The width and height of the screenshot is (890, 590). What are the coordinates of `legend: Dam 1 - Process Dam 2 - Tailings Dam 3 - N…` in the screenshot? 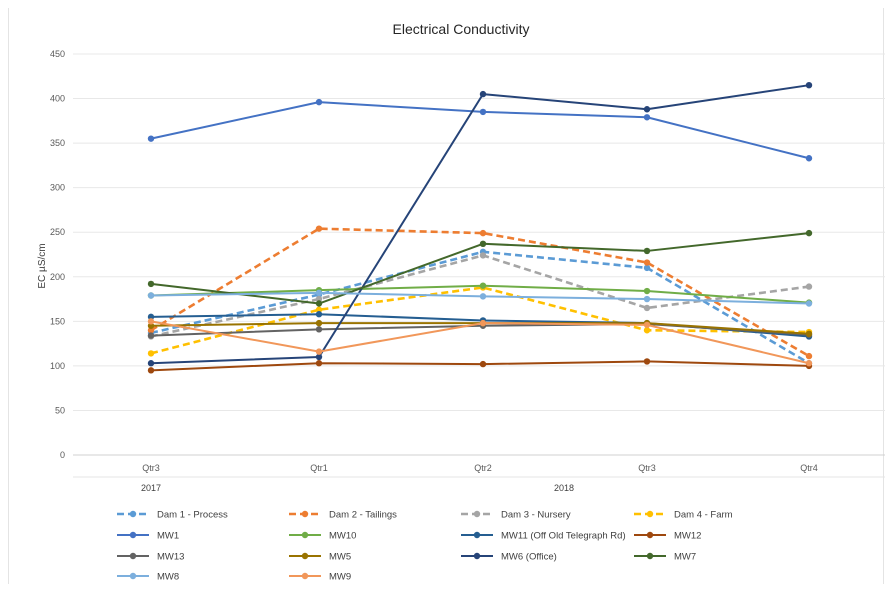 It's located at (425, 546).